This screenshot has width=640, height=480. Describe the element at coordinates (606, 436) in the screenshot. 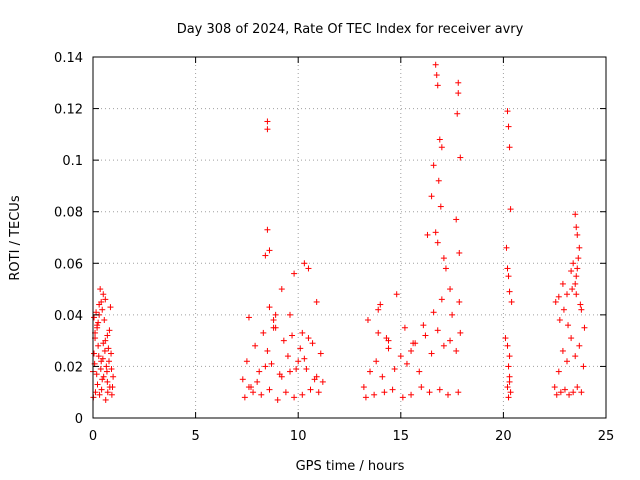

I see `x-tick-label: 25` at that location.